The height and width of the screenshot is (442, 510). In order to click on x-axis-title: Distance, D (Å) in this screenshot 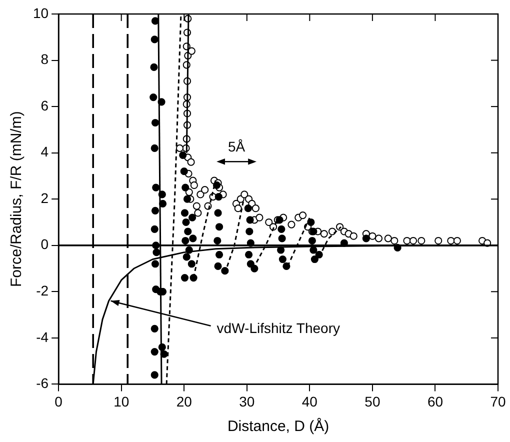, I will do `click(278, 426)`.